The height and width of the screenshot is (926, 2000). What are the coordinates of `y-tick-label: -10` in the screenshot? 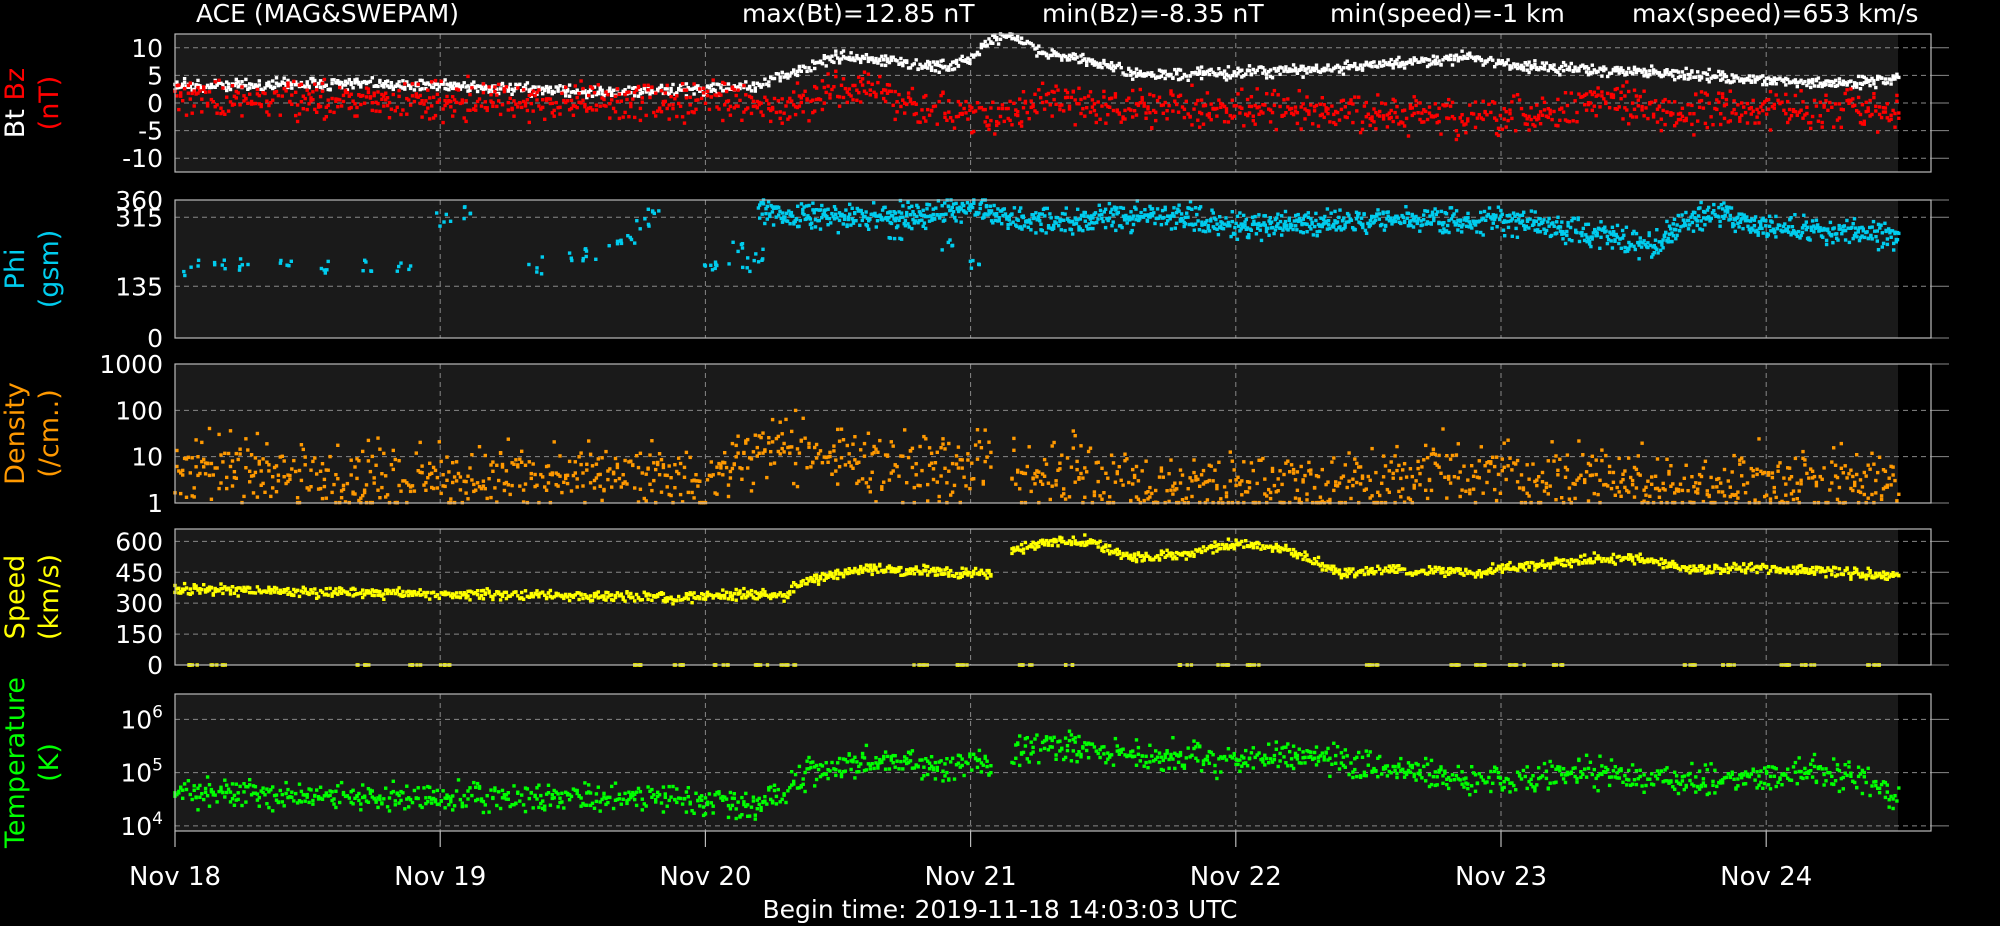 It's located at (142, 158).